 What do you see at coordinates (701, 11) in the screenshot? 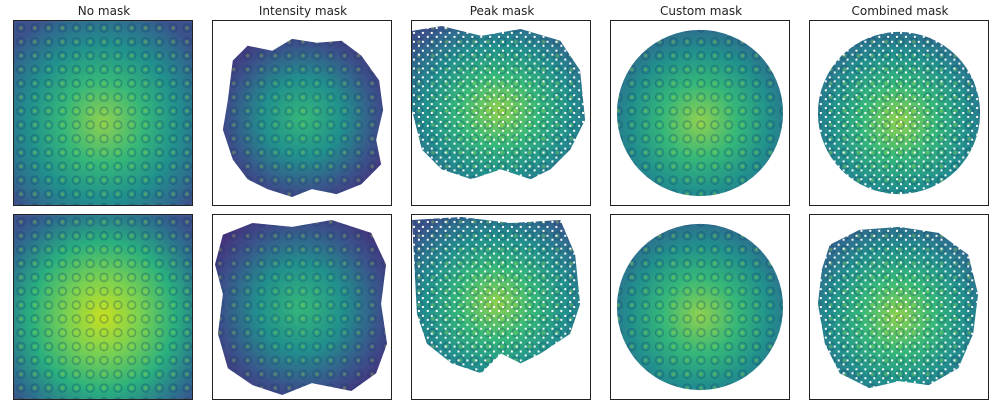
I see `column-title-custom-mask: Custom mask` at bounding box center [701, 11].